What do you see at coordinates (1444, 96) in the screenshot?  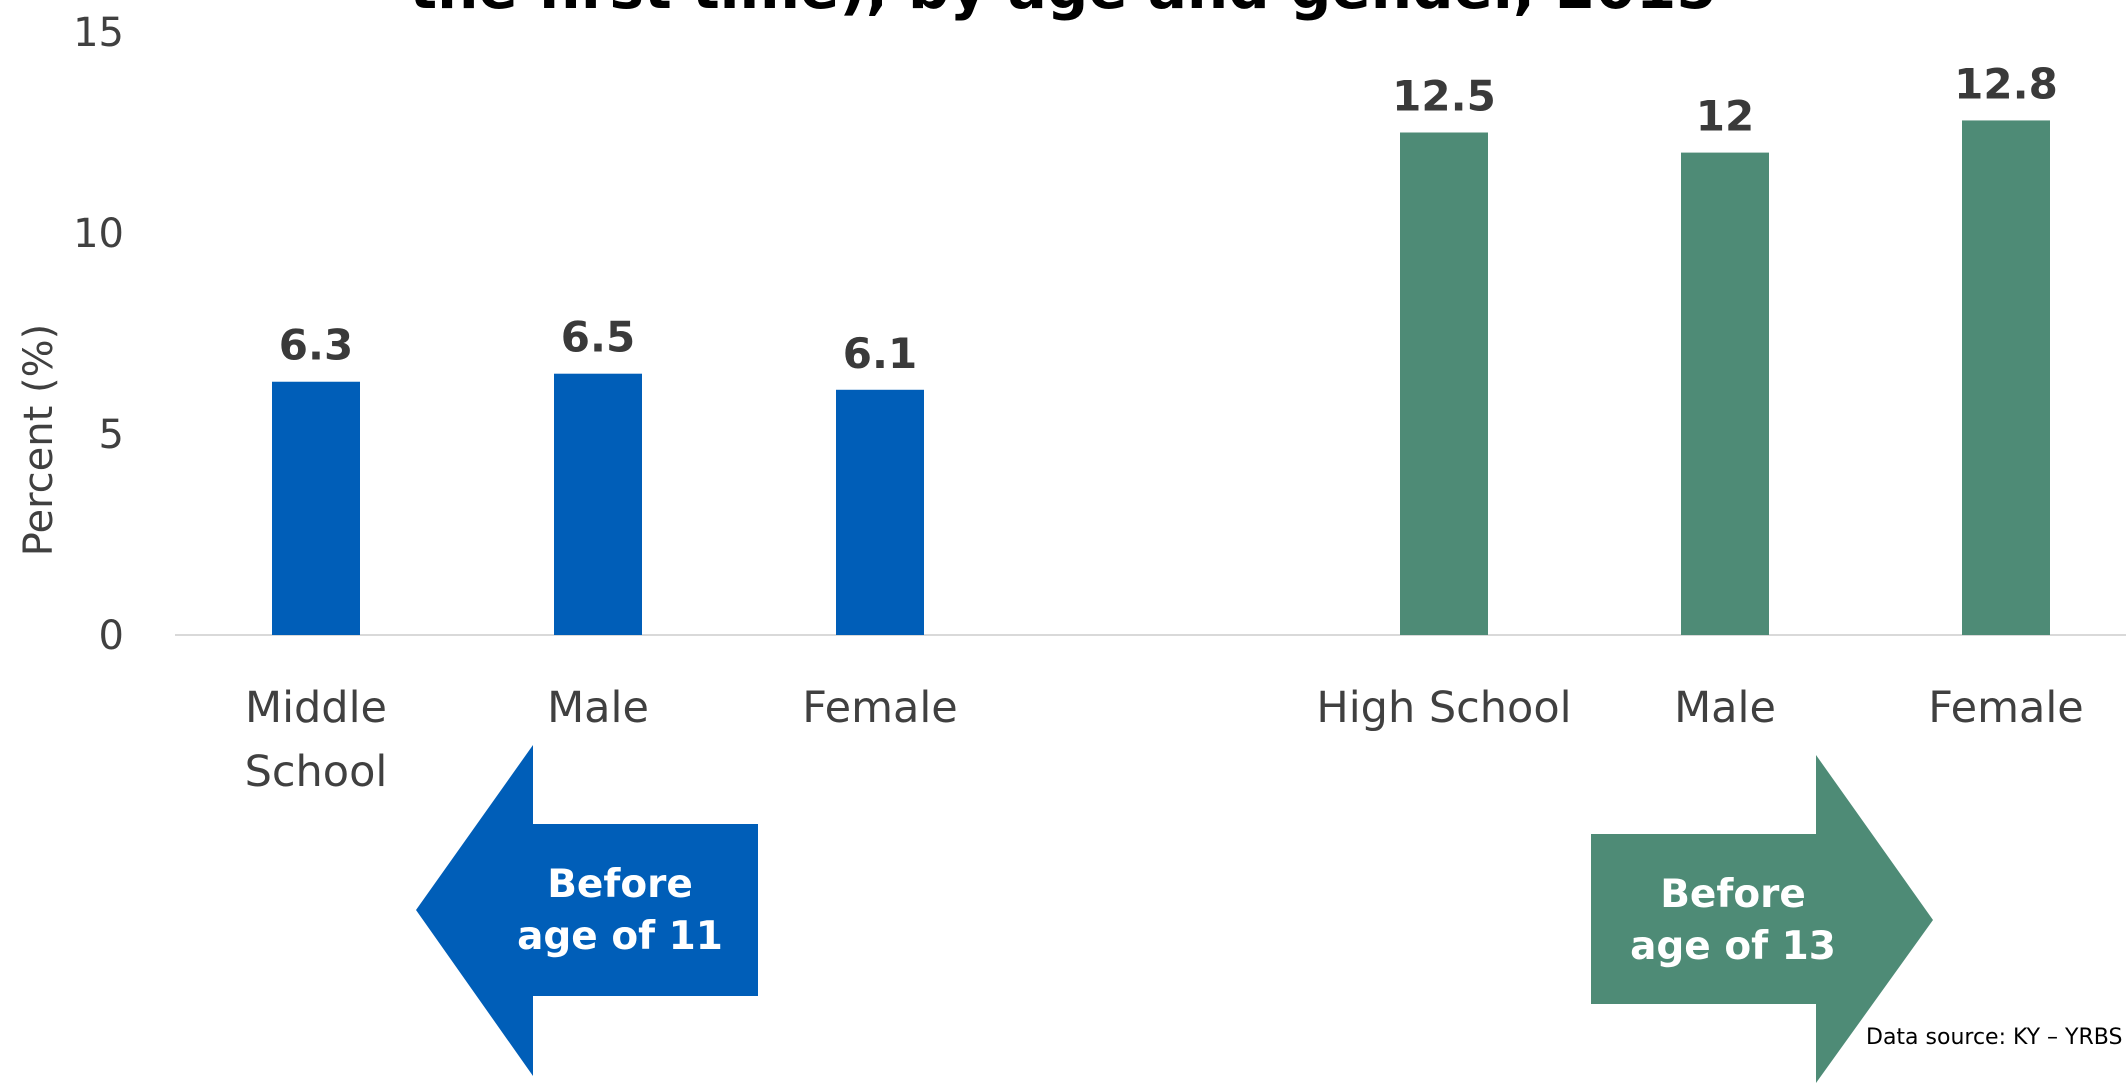 I see `data-label: 12.5` at bounding box center [1444, 96].